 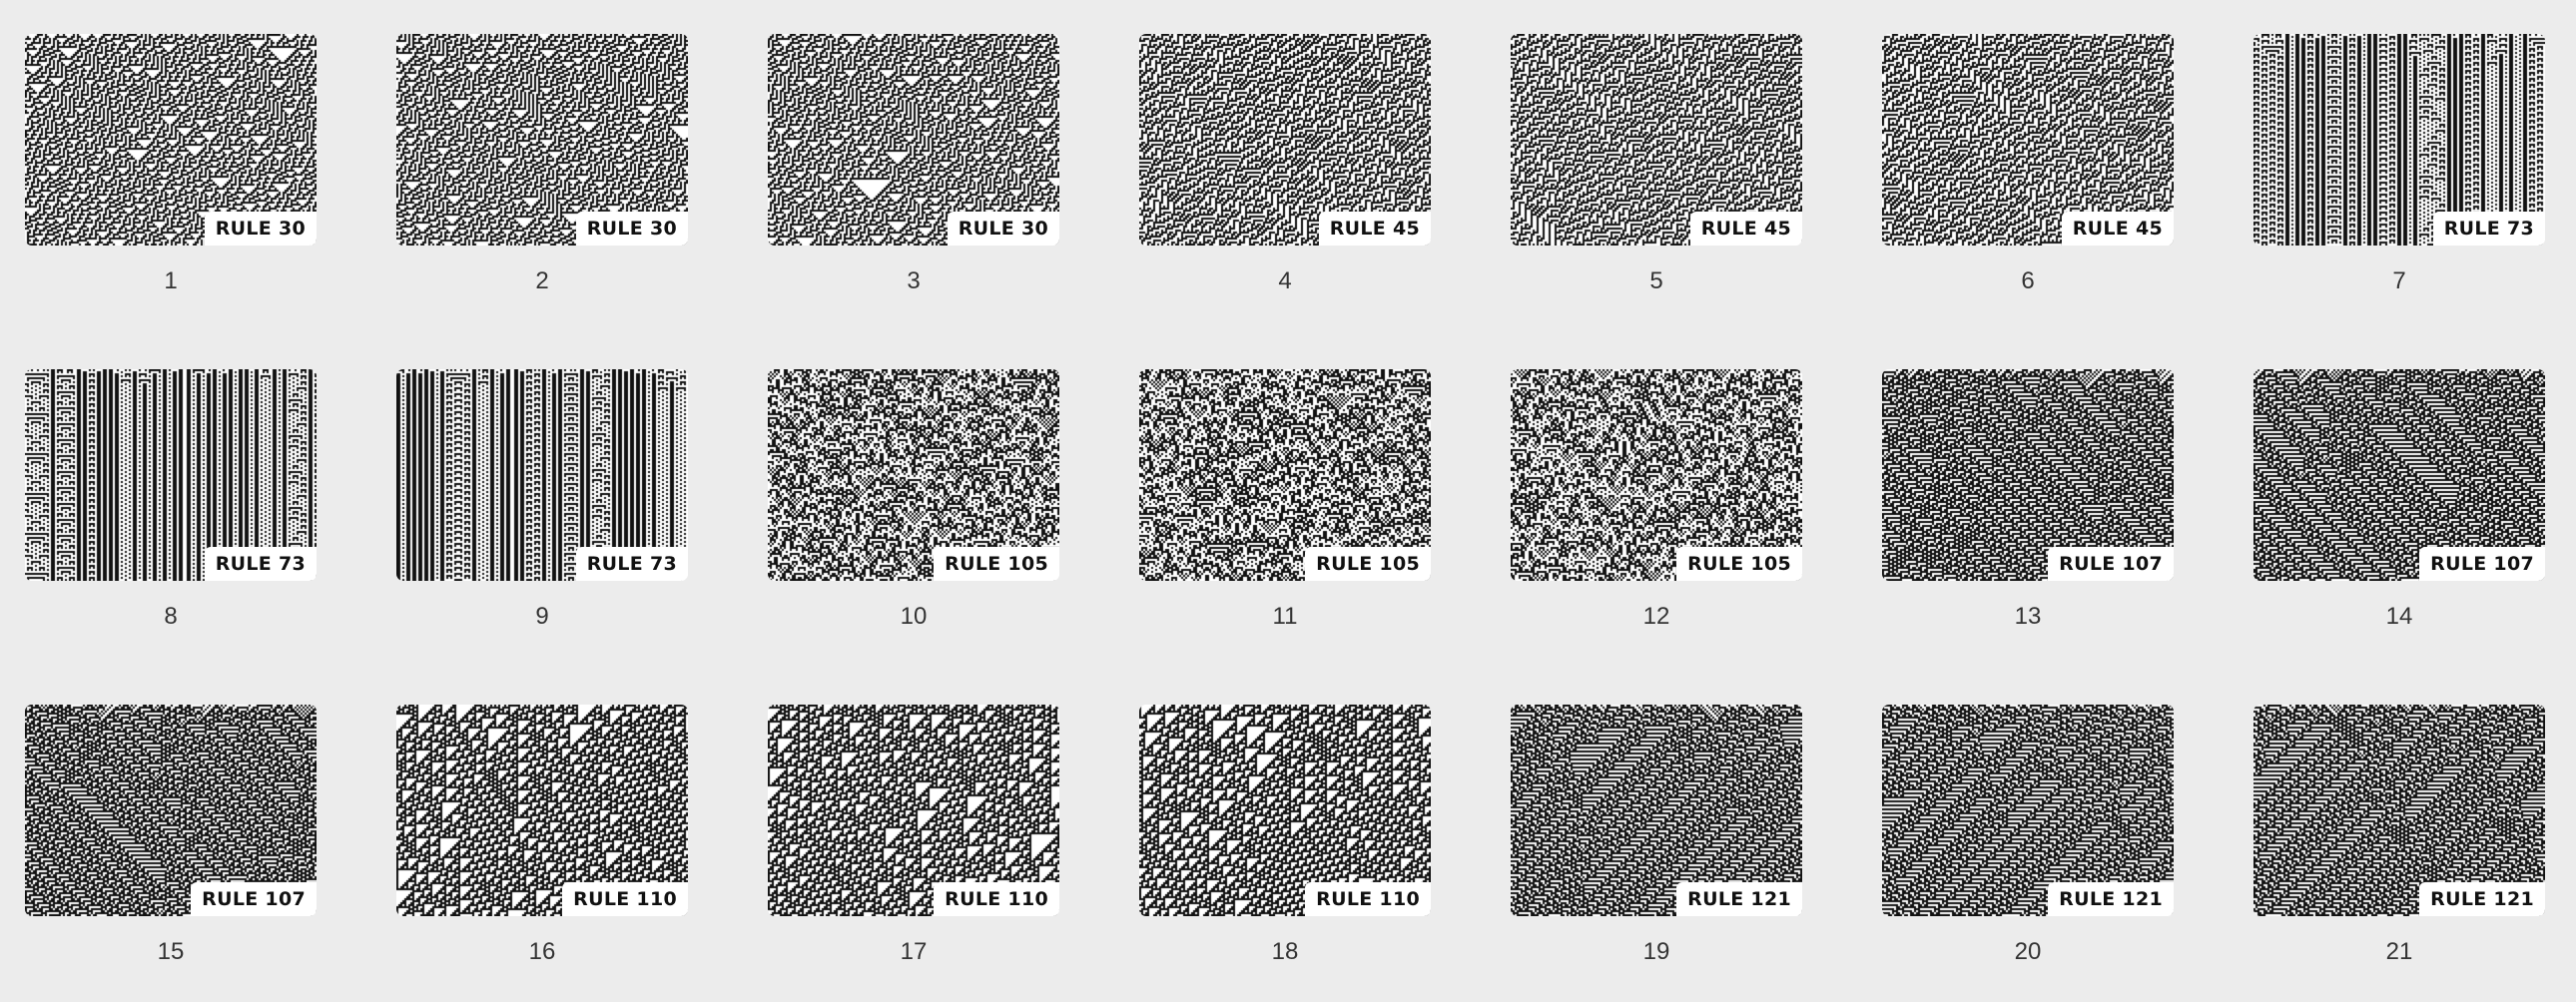 What do you see at coordinates (171, 280) in the screenshot?
I see `tile-index-caption: 1` at bounding box center [171, 280].